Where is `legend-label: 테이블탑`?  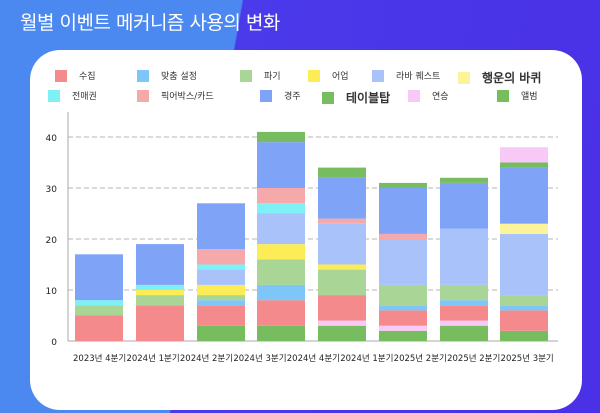
legend-label: 테이블탑 is located at coordinates (368, 98).